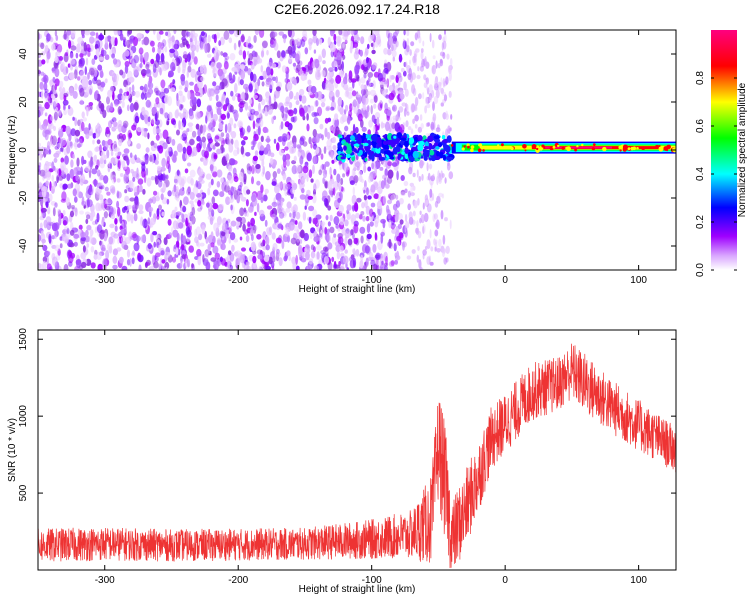  I want to click on spectrogram-y-label: Frequency (Hz), so click(12, 150).